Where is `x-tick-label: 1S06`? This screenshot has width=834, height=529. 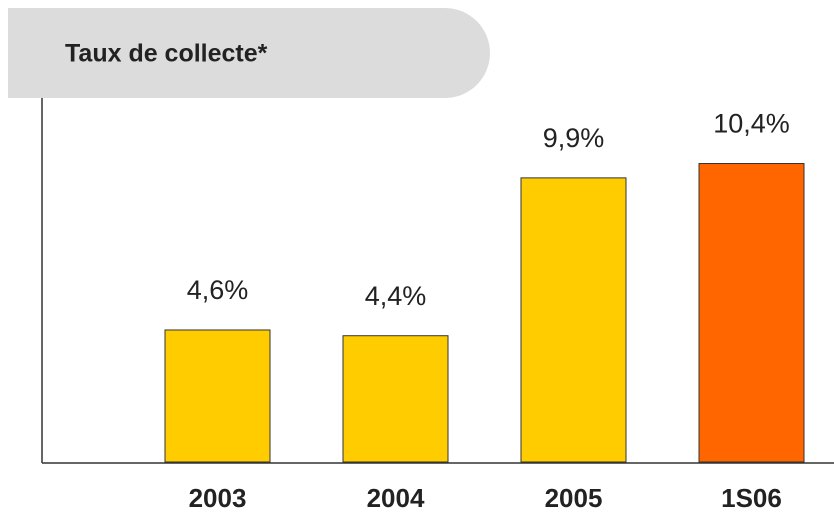
x-tick-label: 1S06 is located at coordinates (751, 498).